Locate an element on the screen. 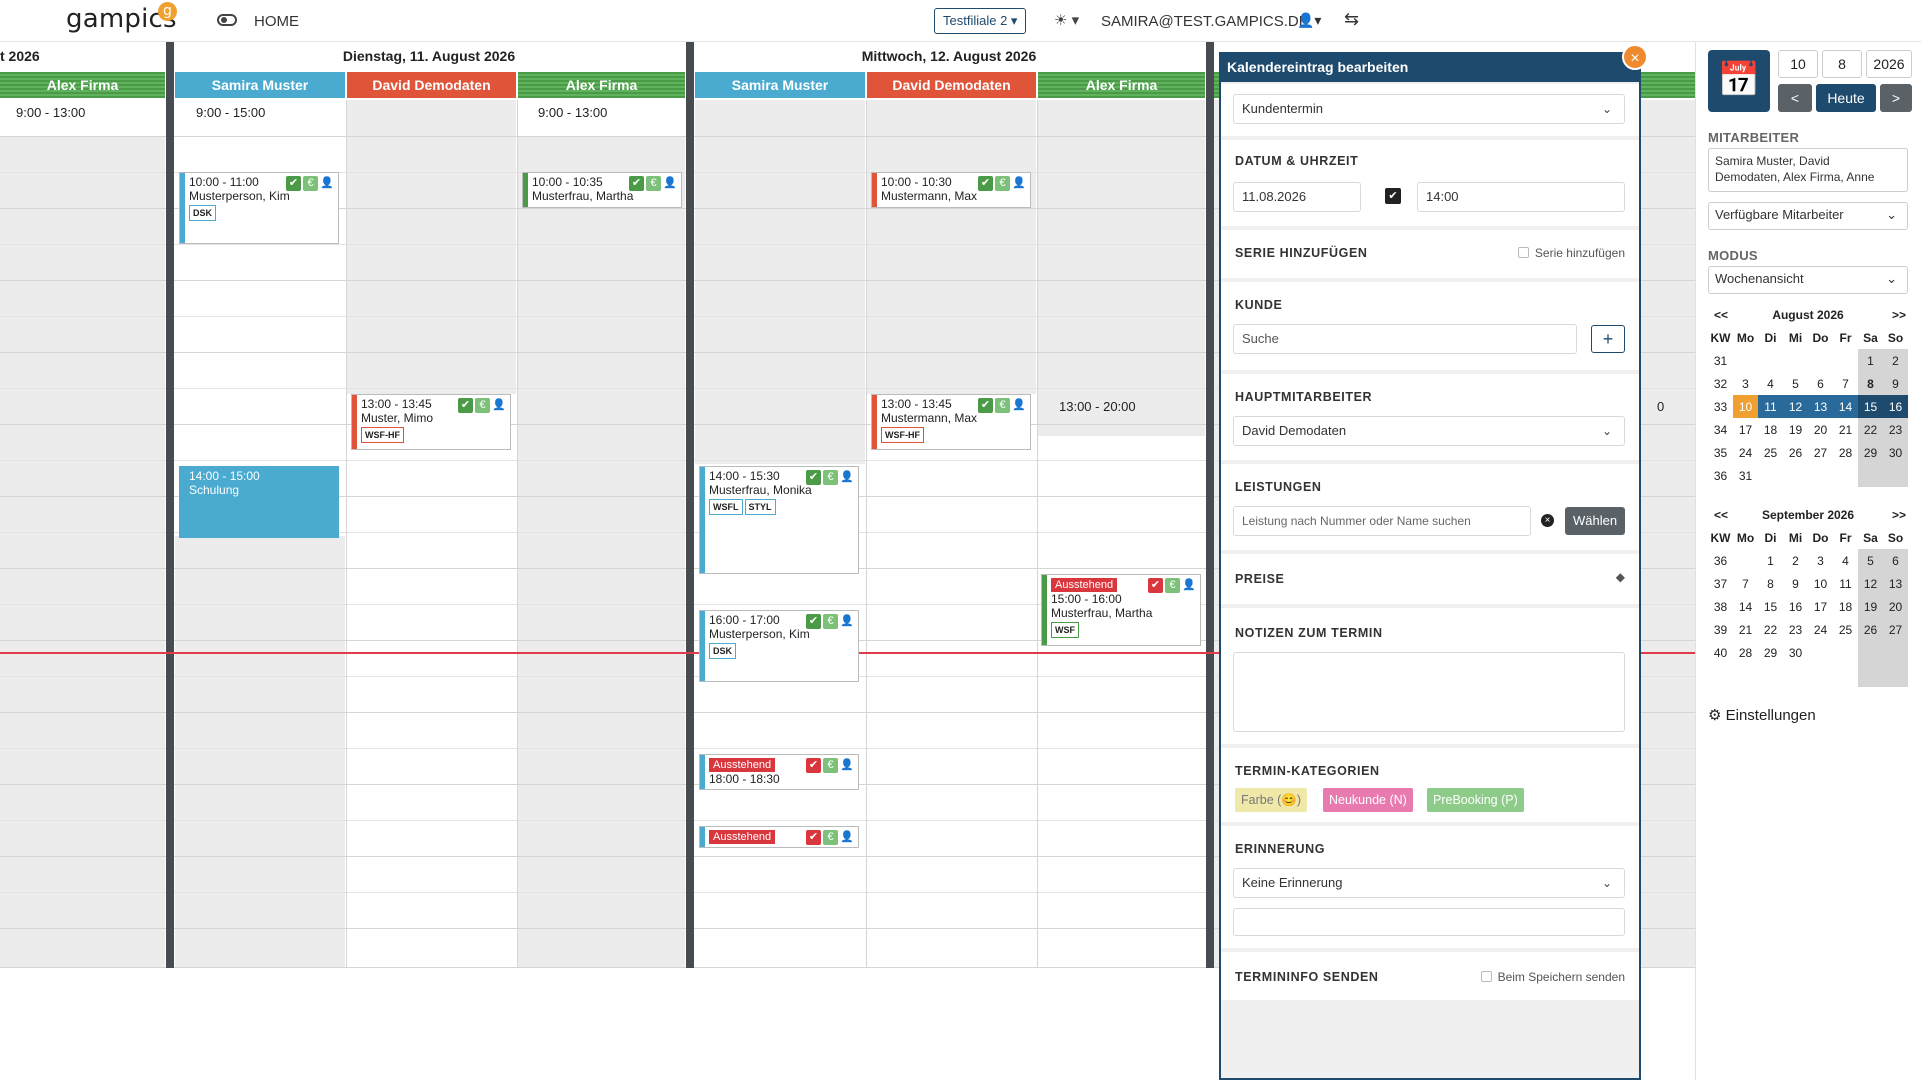 The height and width of the screenshot is (1080, 1921). app-logo: gampics g is located at coordinates (121, 18).